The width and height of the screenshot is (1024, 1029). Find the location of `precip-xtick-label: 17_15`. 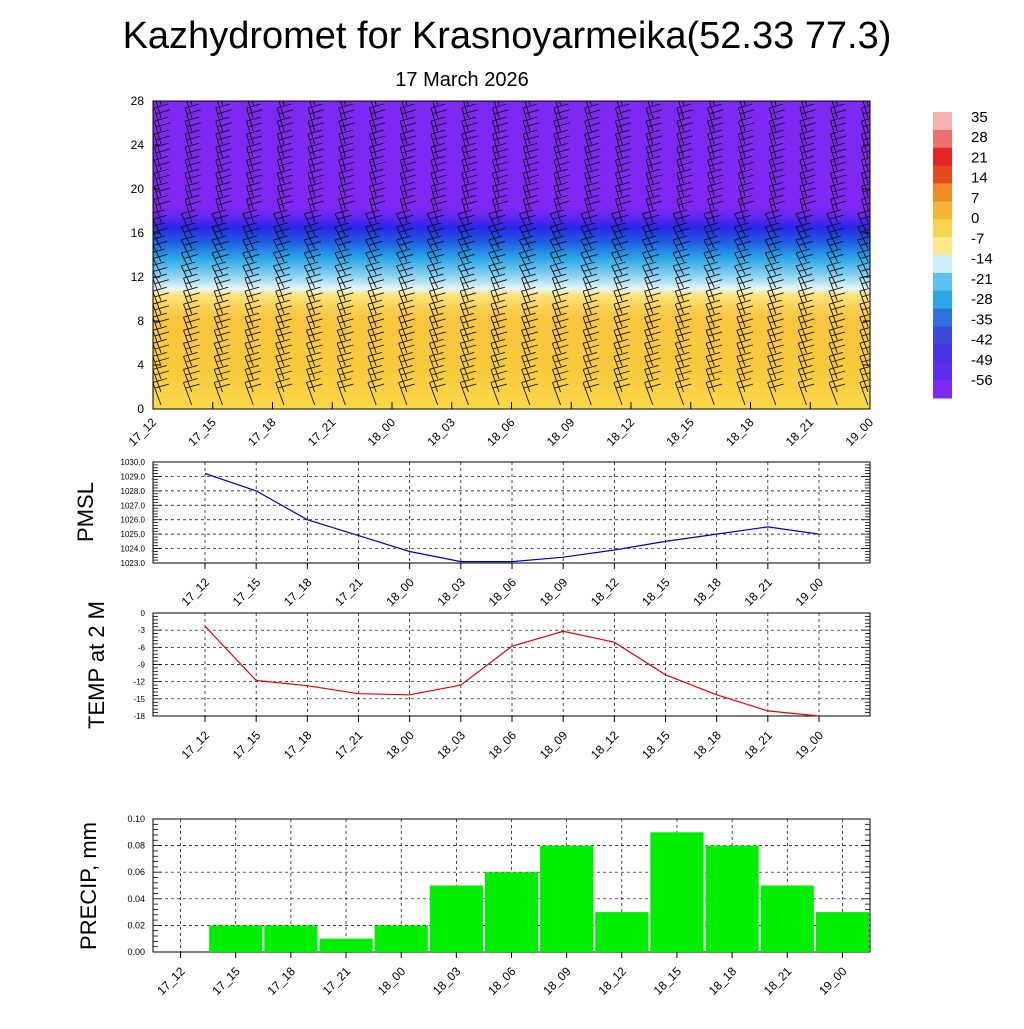

precip-xtick-label: 17_15 is located at coordinates (226, 981).